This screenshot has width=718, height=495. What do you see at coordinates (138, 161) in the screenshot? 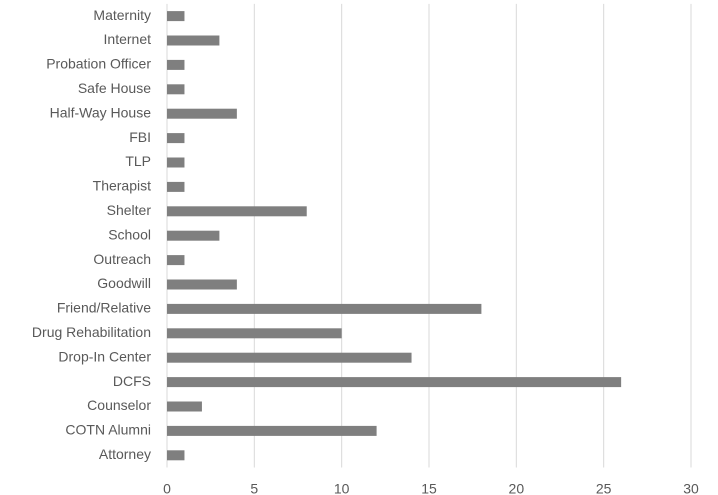
I see `y-tick-label: TLP` at bounding box center [138, 161].